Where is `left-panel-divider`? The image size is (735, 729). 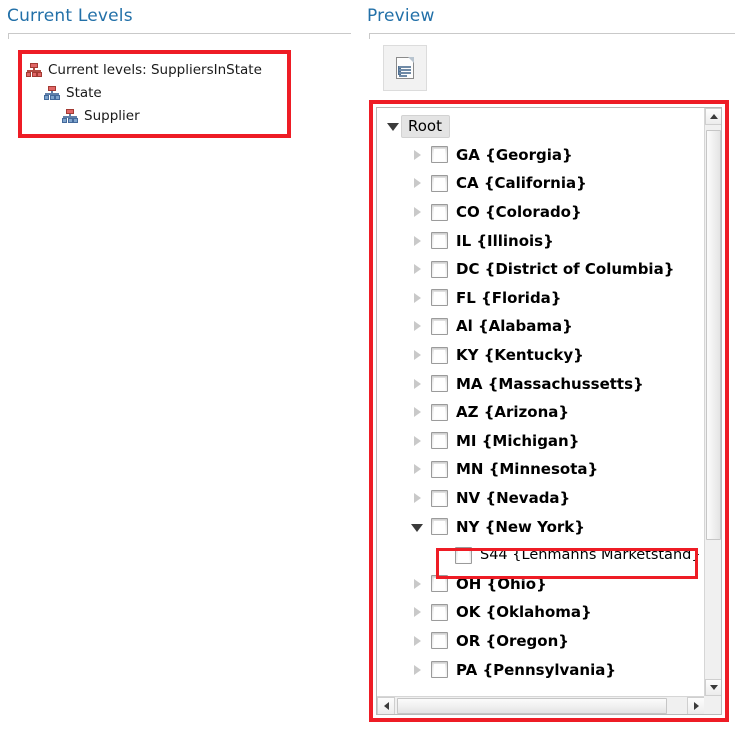
left-panel-divider is located at coordinates (179, 33).